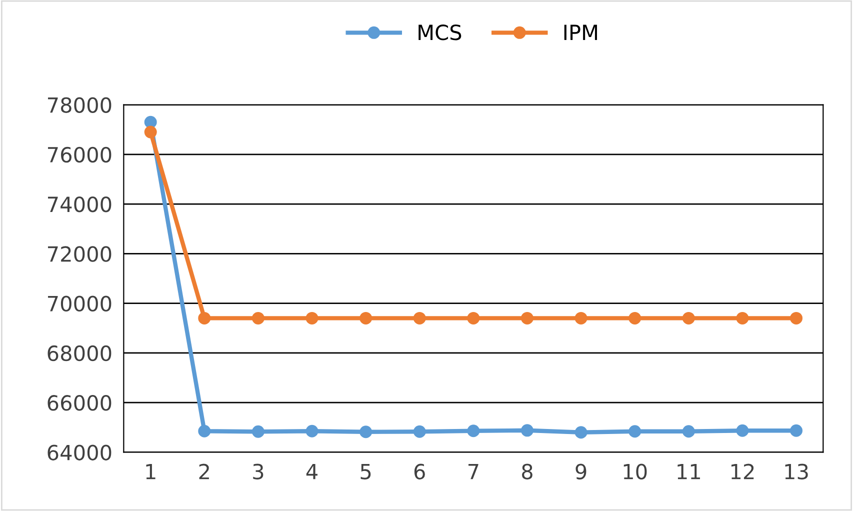  I want to click on x-tick-label: 3, so click(258, 472).